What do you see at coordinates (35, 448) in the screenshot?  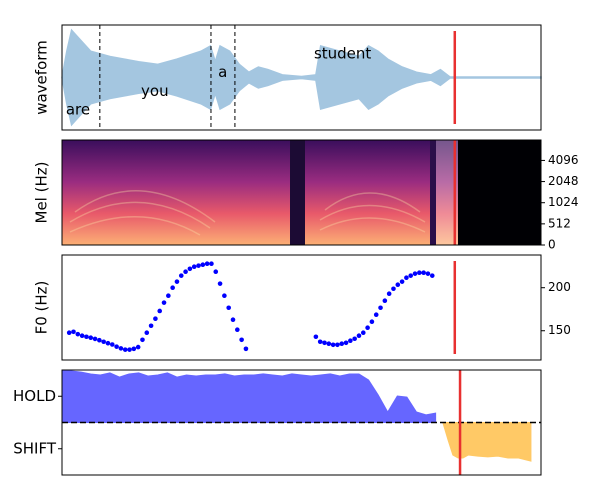 I see `y-tick-label: SHIFT` at bounding box center [35, 448].